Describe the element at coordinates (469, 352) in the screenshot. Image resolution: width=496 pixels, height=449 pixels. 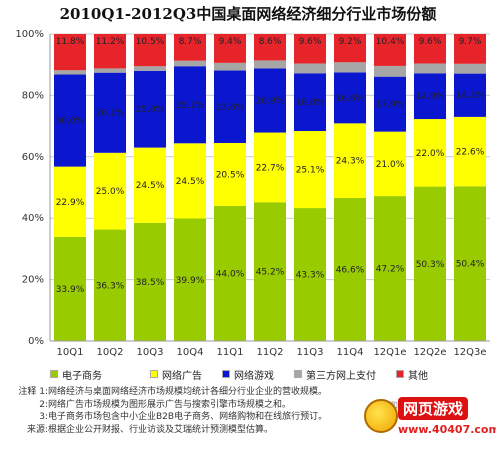
I see `x-tick-label: 12Q3e` at that location.